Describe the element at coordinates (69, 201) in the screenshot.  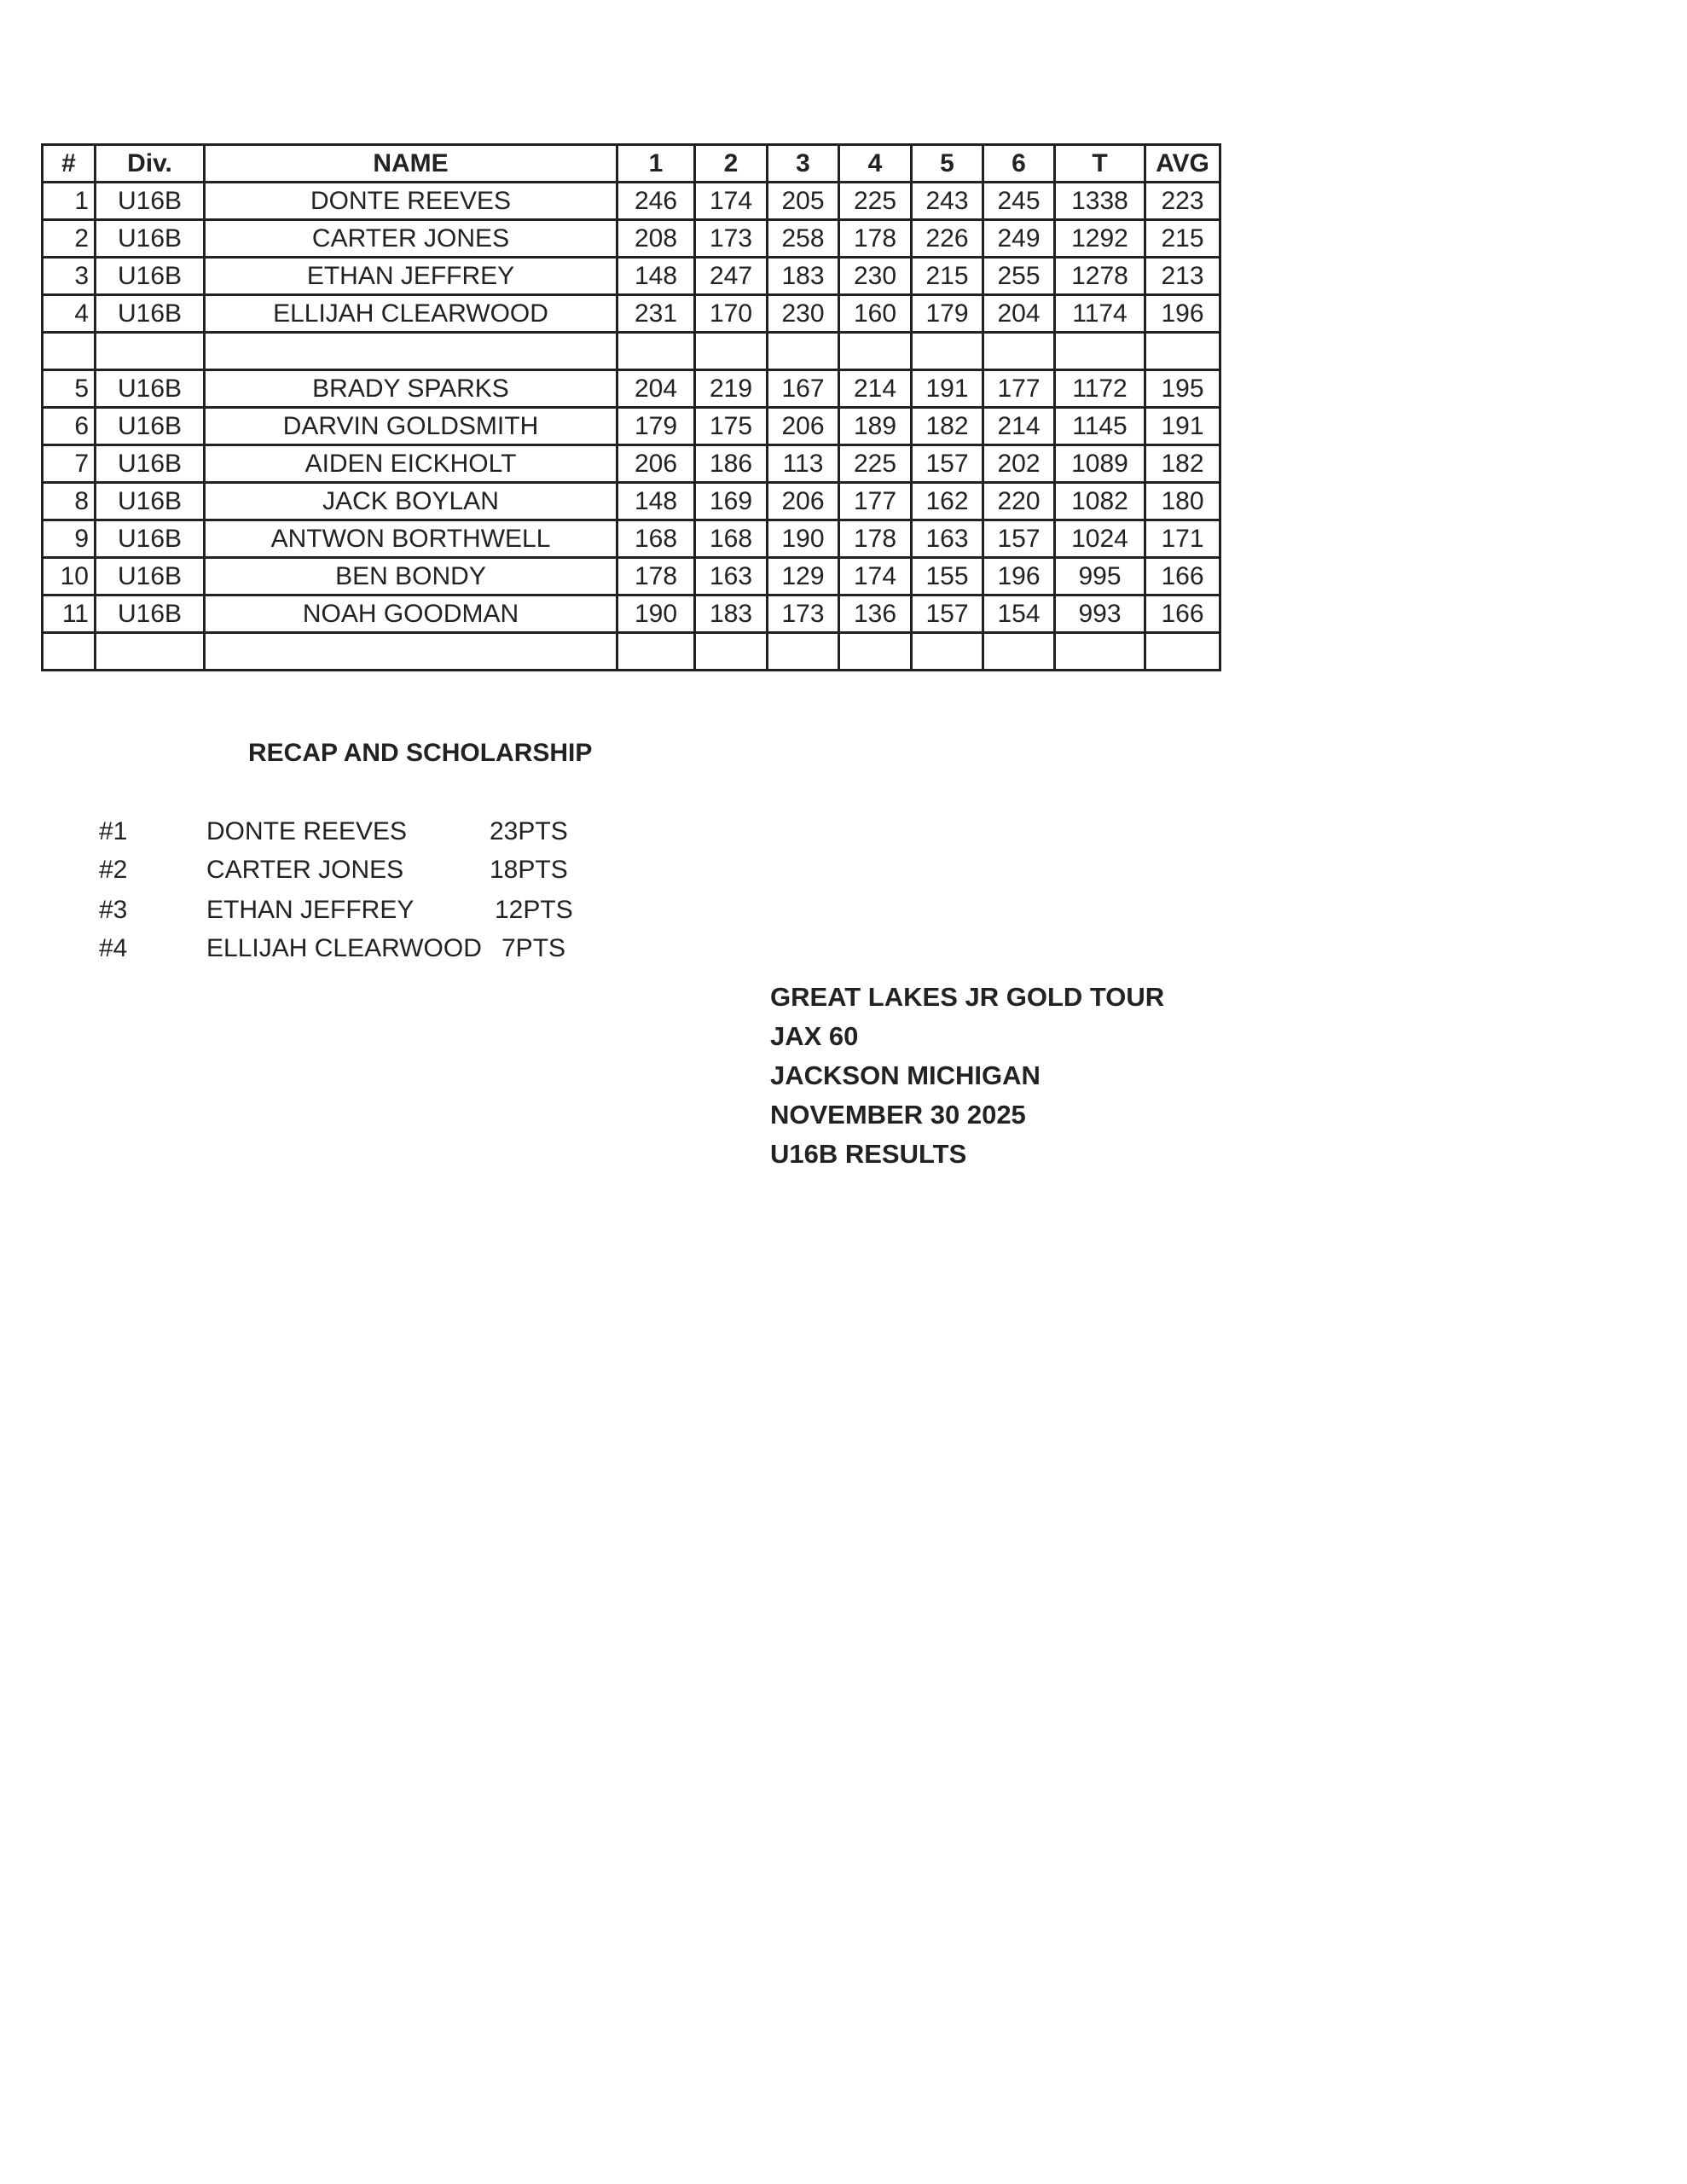
I see `rank-cell: 1` at that location.